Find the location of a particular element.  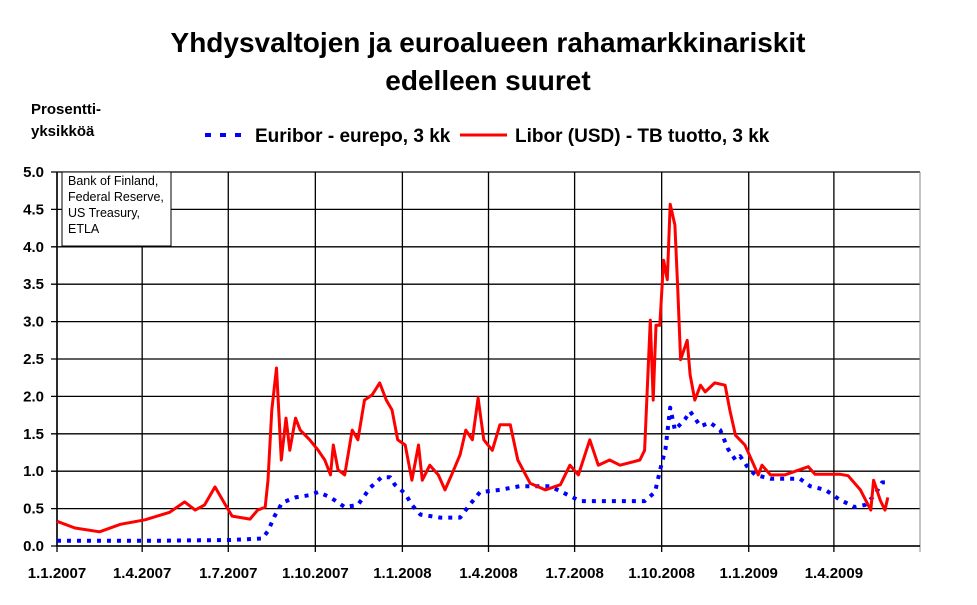

x-tick-label: 1.7.2008 is located at coordinates (574, 573).